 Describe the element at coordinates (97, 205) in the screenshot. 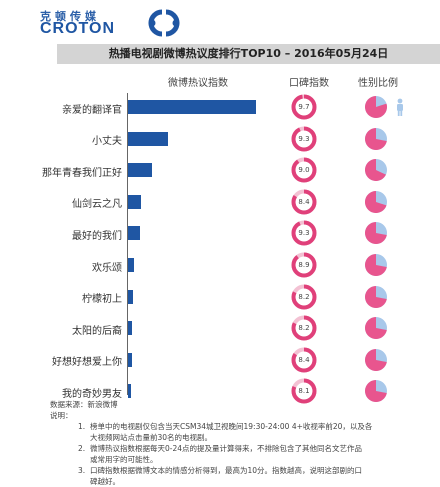

I see `row-label: 仙剑云之凡` at that location.